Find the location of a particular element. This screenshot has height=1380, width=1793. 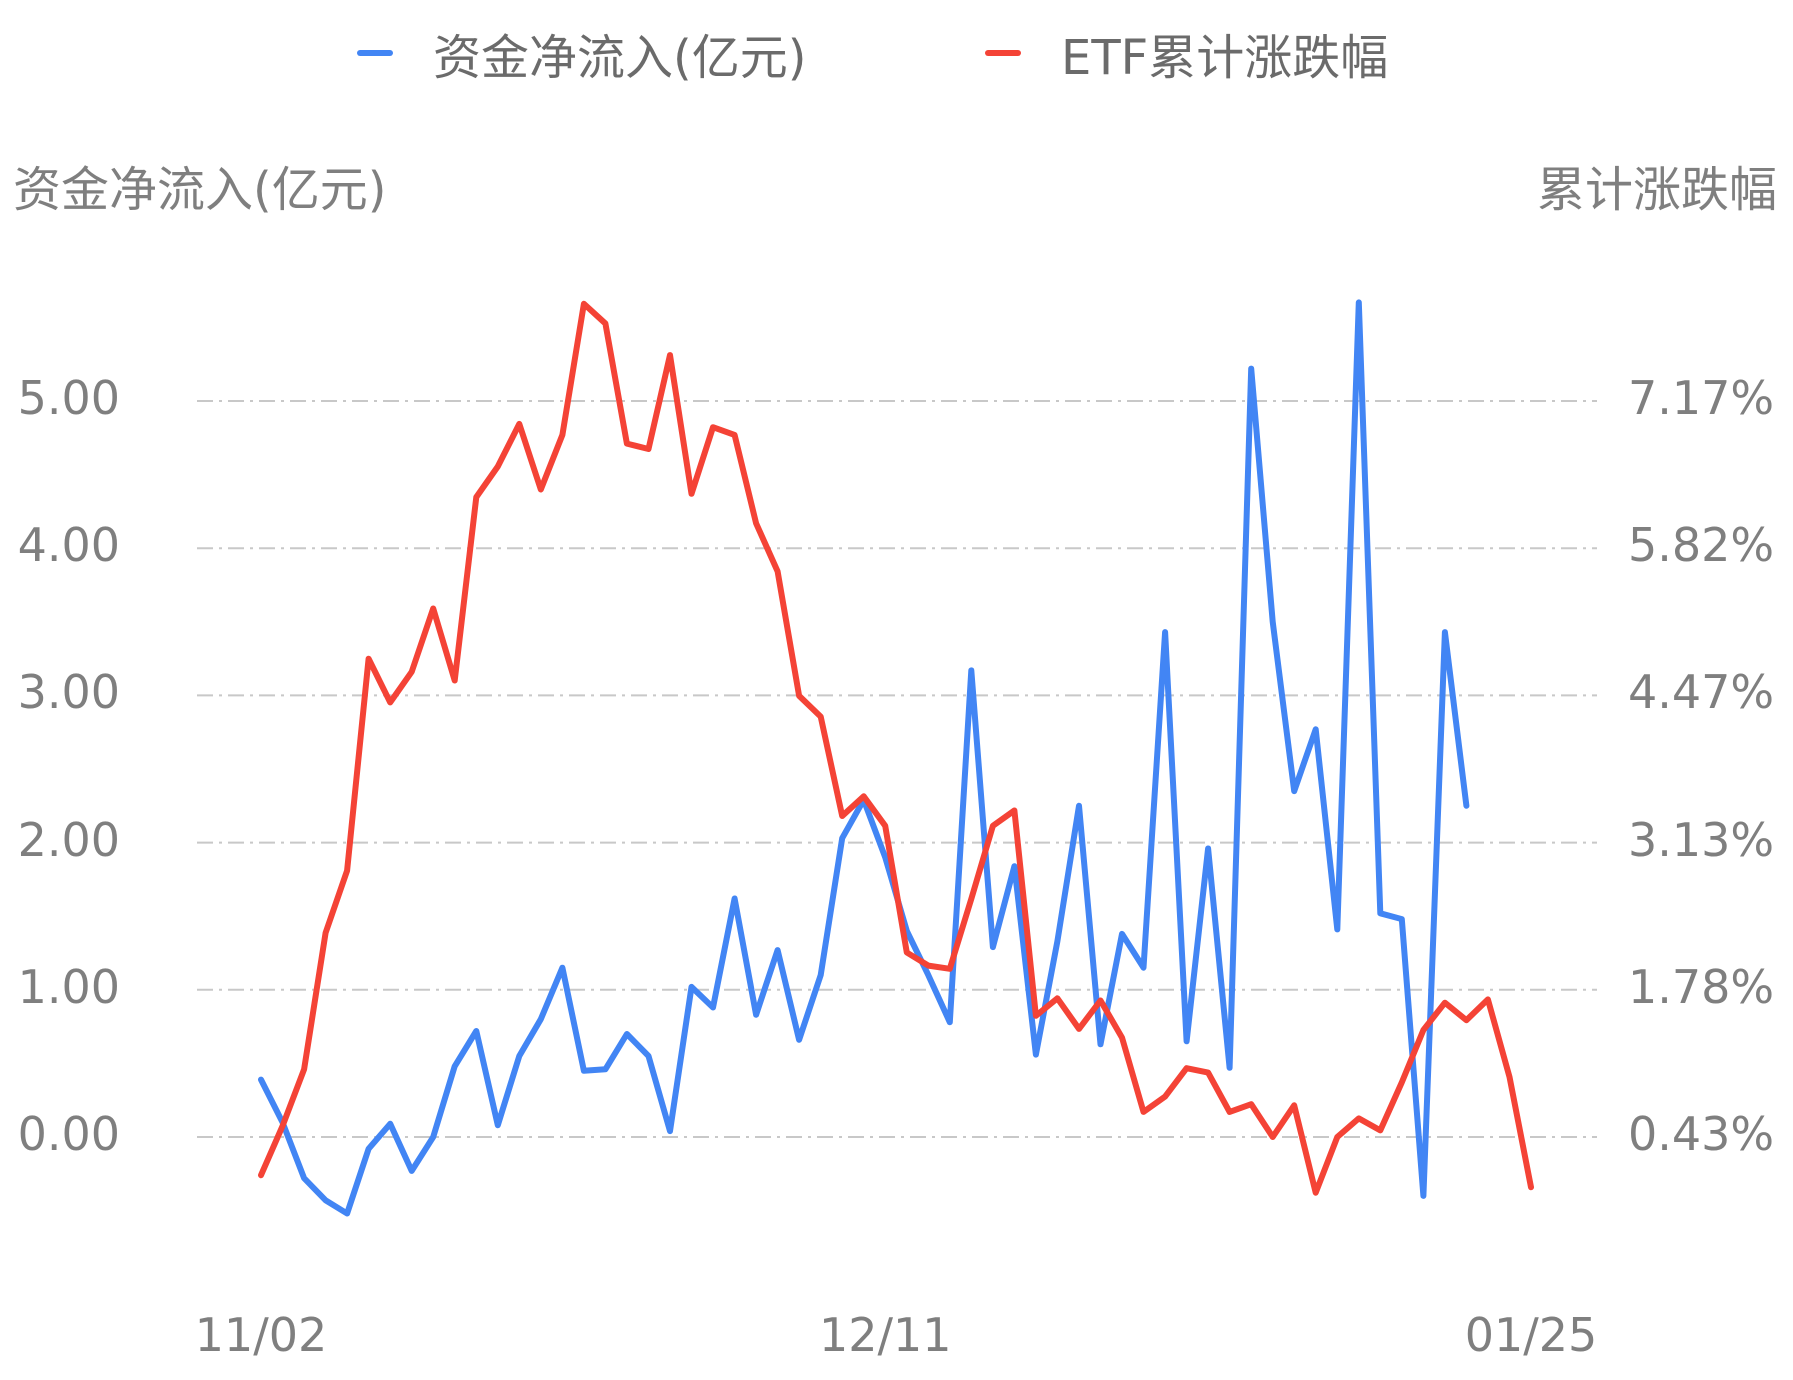

right-axis-tick-label: 1.78% is located at coordinates (1701, 986).